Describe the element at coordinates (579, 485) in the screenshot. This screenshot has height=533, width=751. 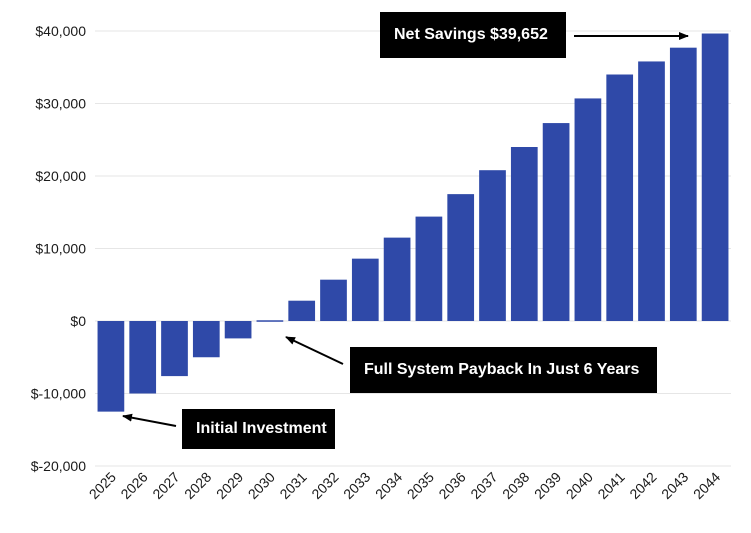
I see `x-tick-label: 2040` at that location.